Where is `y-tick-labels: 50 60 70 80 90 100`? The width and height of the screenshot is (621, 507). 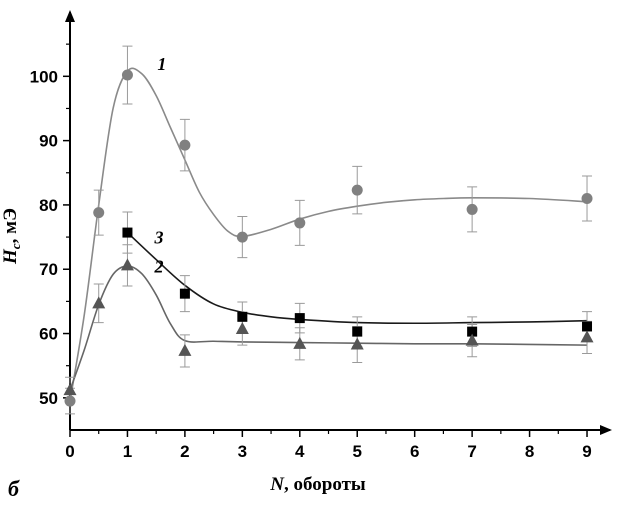
y-tick-labels: 50 60 70 80 90 100 is located at coordinates (44, 237).